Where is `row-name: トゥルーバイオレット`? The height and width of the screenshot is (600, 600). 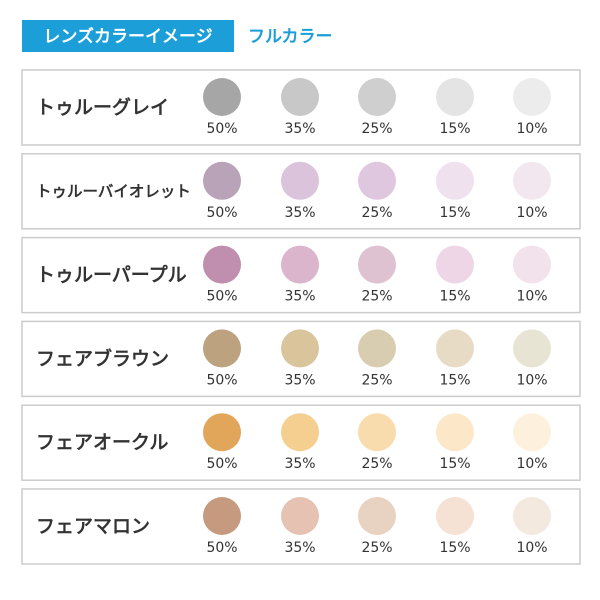
row-name: トゥルーバイオレット is located at coordinates (113, 191).